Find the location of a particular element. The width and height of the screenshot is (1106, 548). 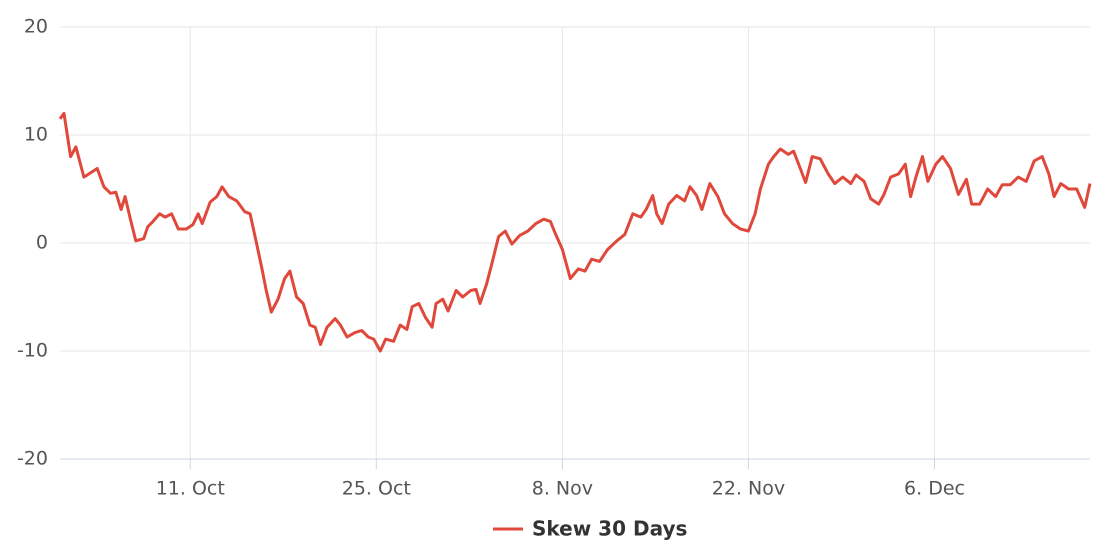

x-tick-label: 22. Nov is located at coordinates (748, 489).